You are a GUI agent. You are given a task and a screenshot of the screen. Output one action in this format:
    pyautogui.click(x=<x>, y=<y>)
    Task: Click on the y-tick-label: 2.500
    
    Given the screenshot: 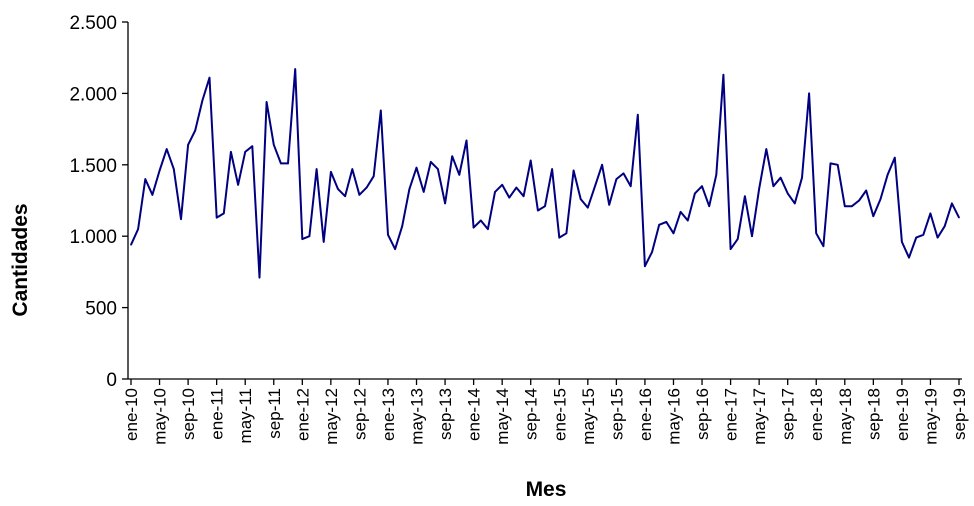 What is the action you would take?
    pyautogui.click(x=93, y=23)
    